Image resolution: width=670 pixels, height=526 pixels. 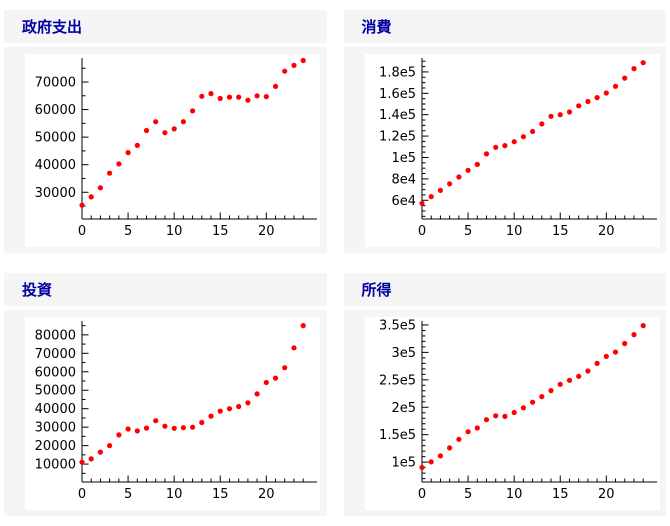 I want to click on y-tick-label: 8e4, so click(x=403, y=179).